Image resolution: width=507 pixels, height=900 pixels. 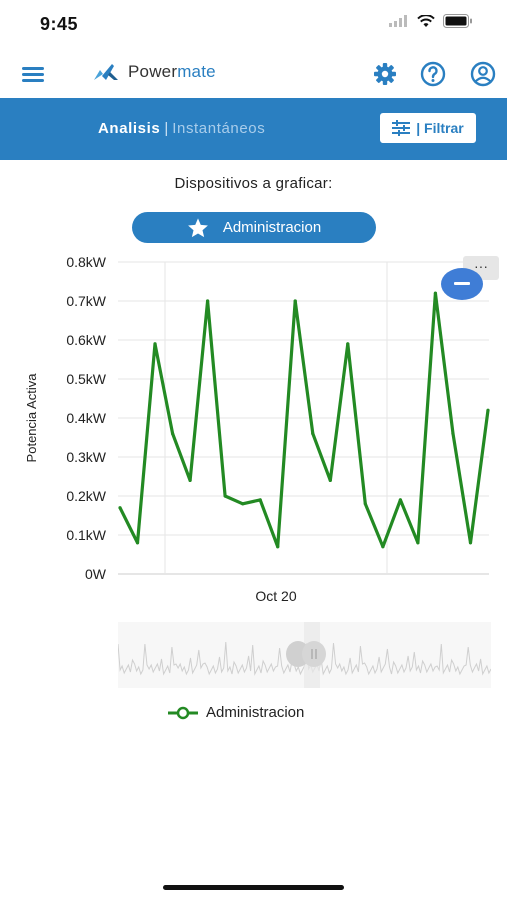 I want to click on devices-label: Dispositivos a graficar:, so click(x=253, y=183).